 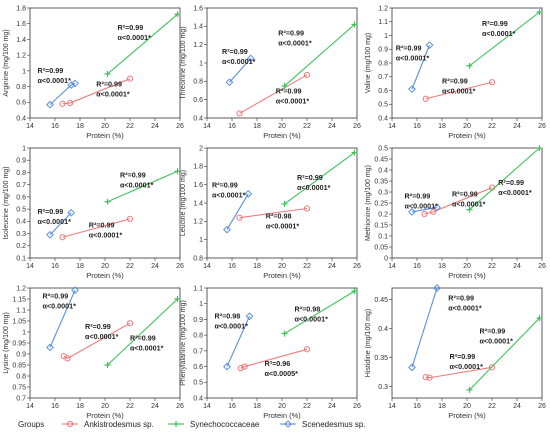 What do you see at coordinates (288, 424) in the screenshot?
I see `legend-marker` at bounding box center [288, 424].